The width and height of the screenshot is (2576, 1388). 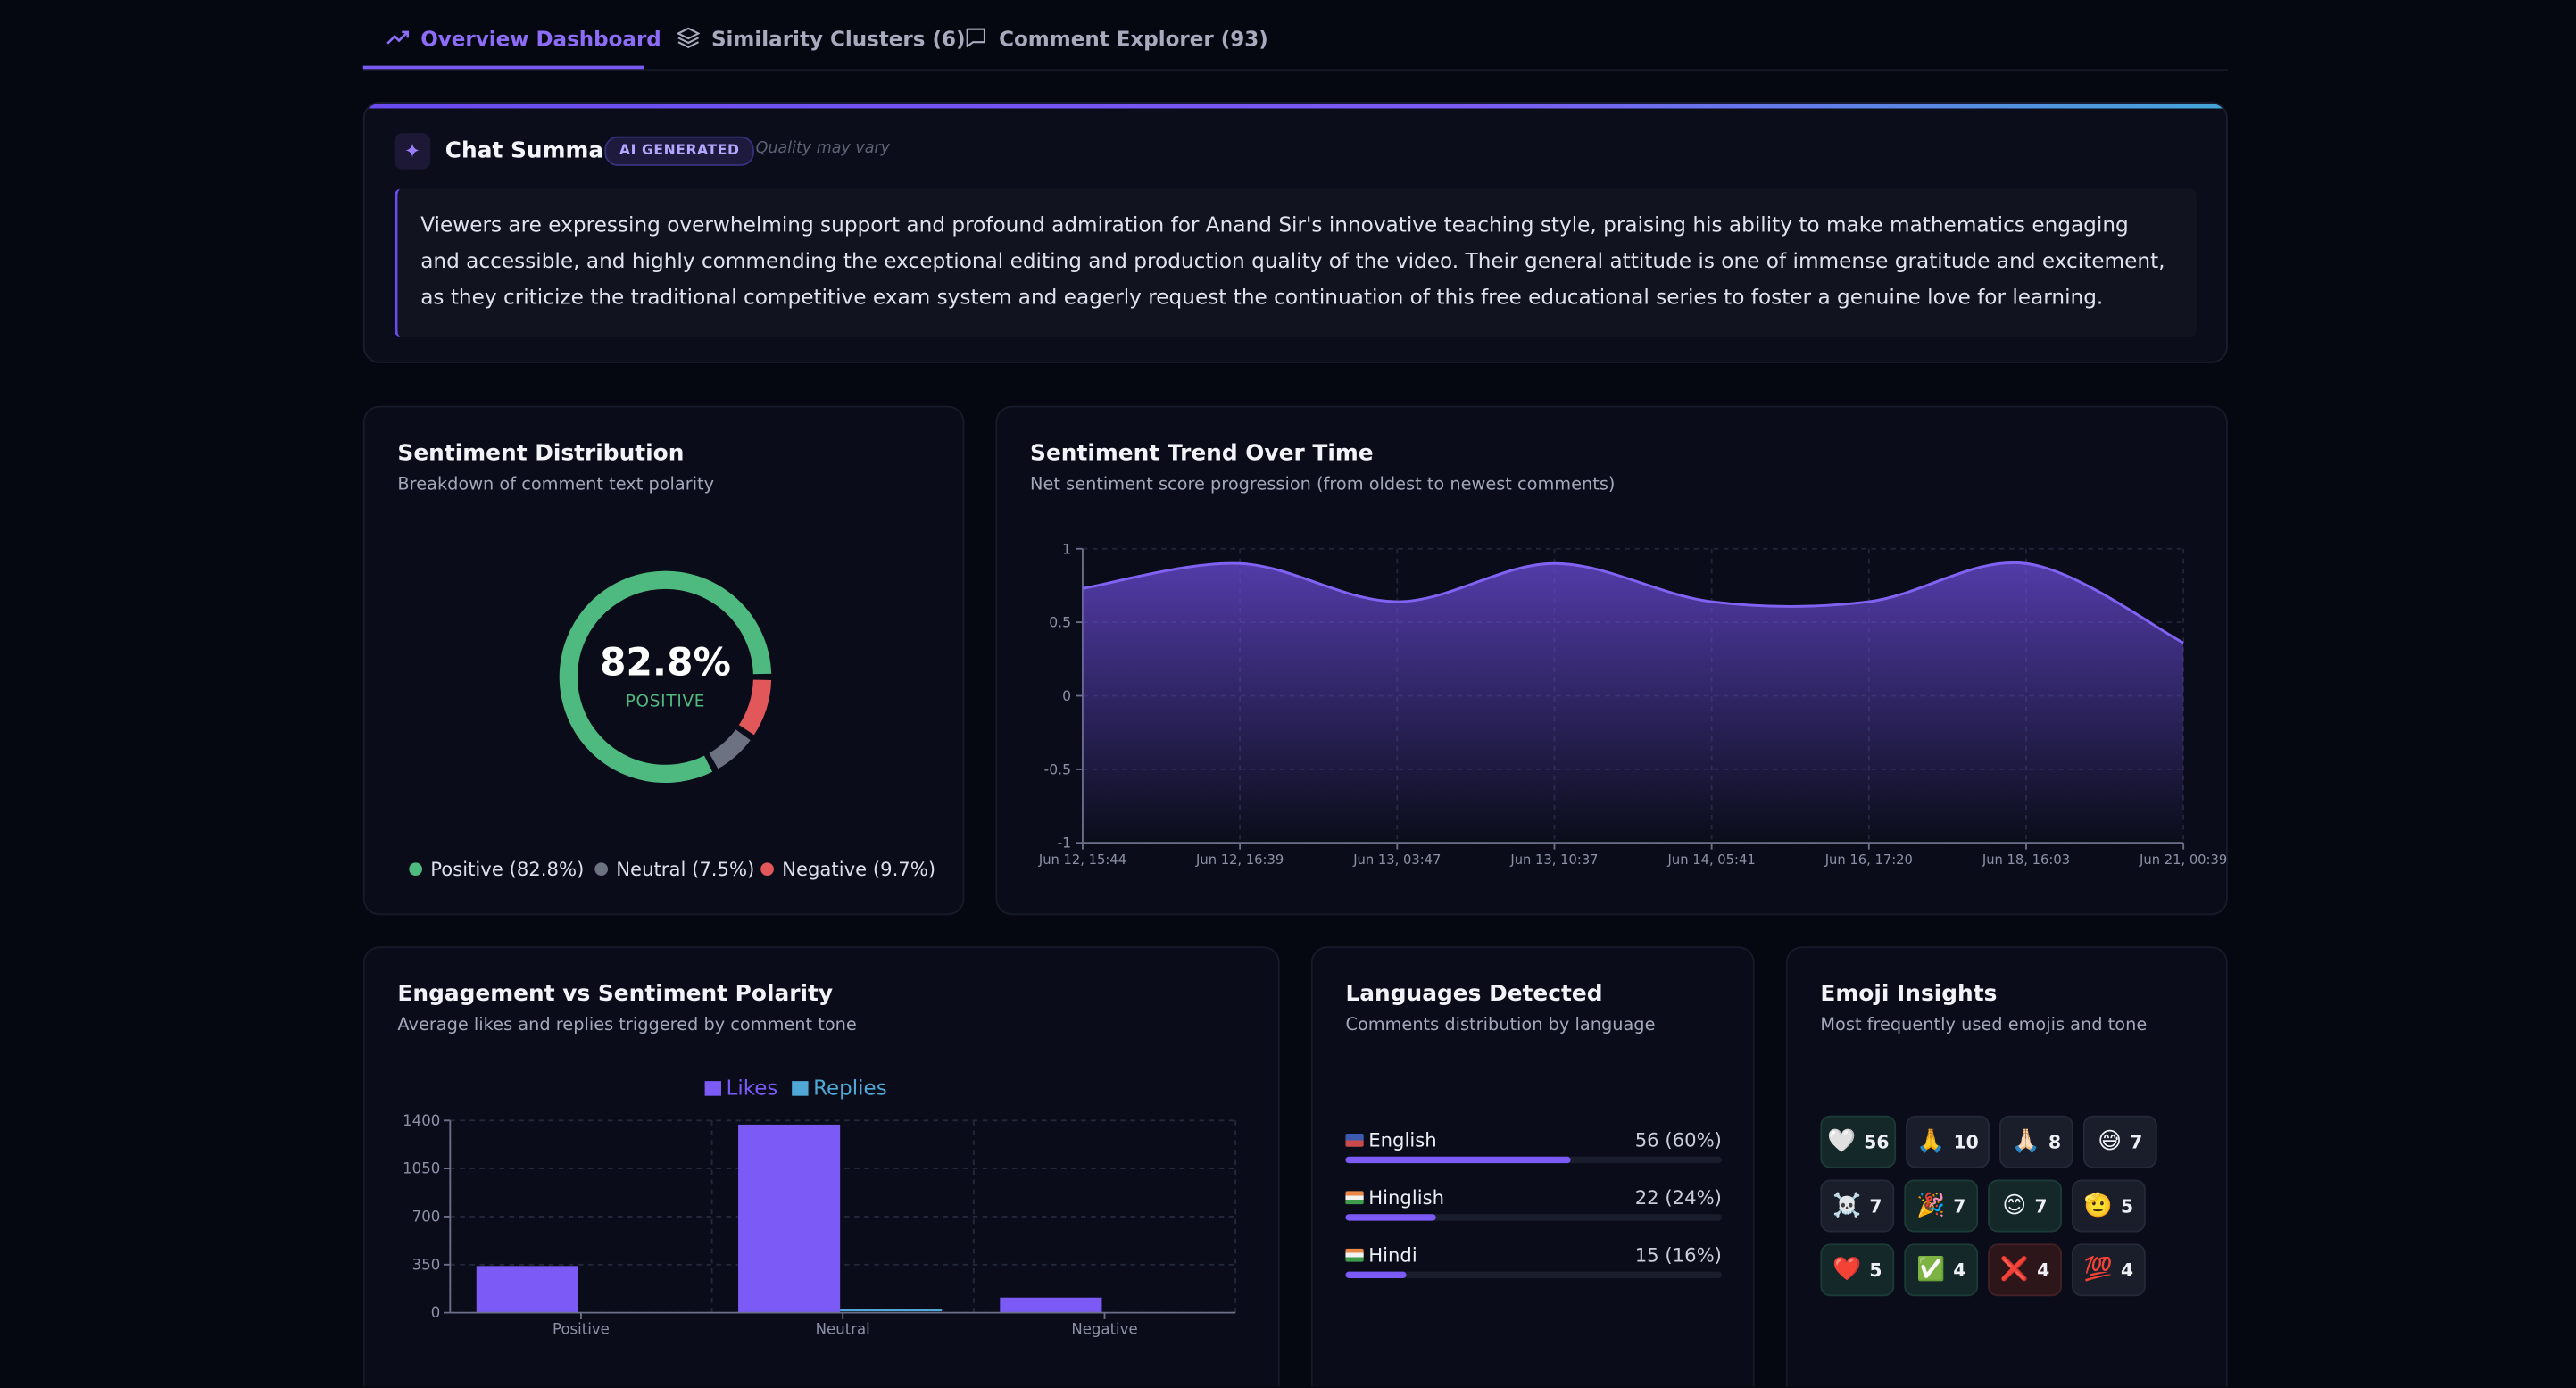 I want to click on y-tick-label: -0.5, so click(x=1058, y=768).